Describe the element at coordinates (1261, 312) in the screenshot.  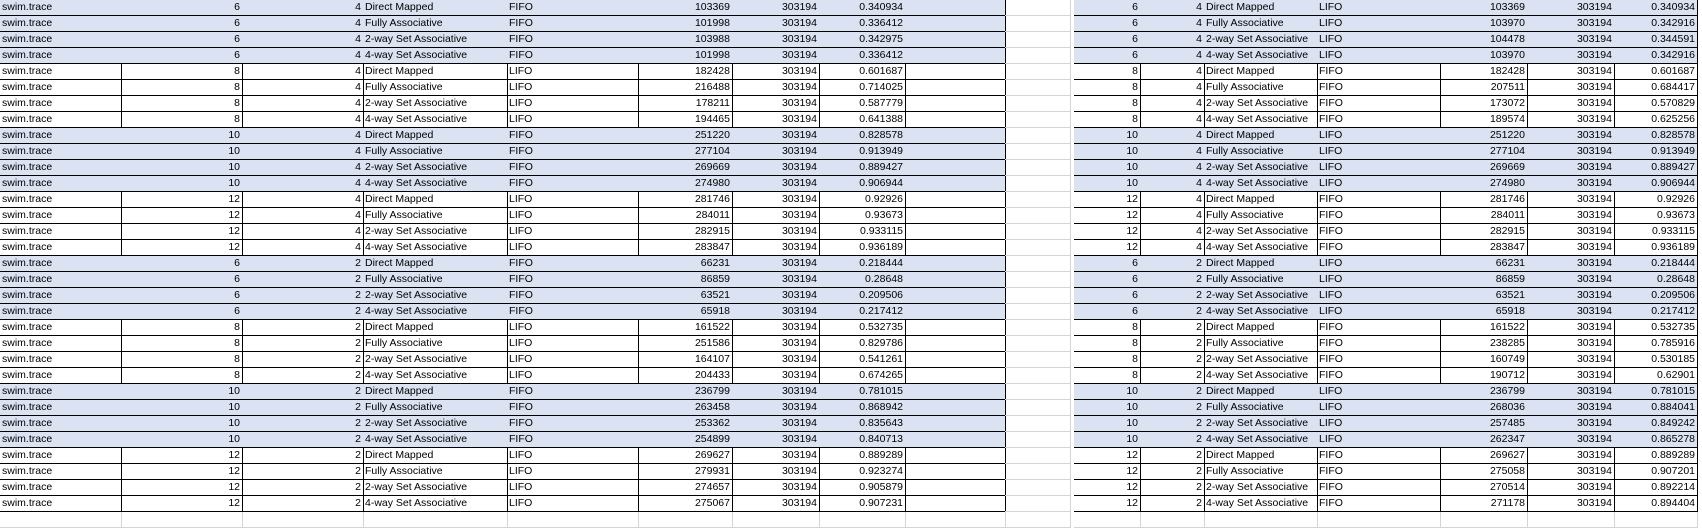
I see `right-cell-associativity: 4-way Set Associative` at that location.